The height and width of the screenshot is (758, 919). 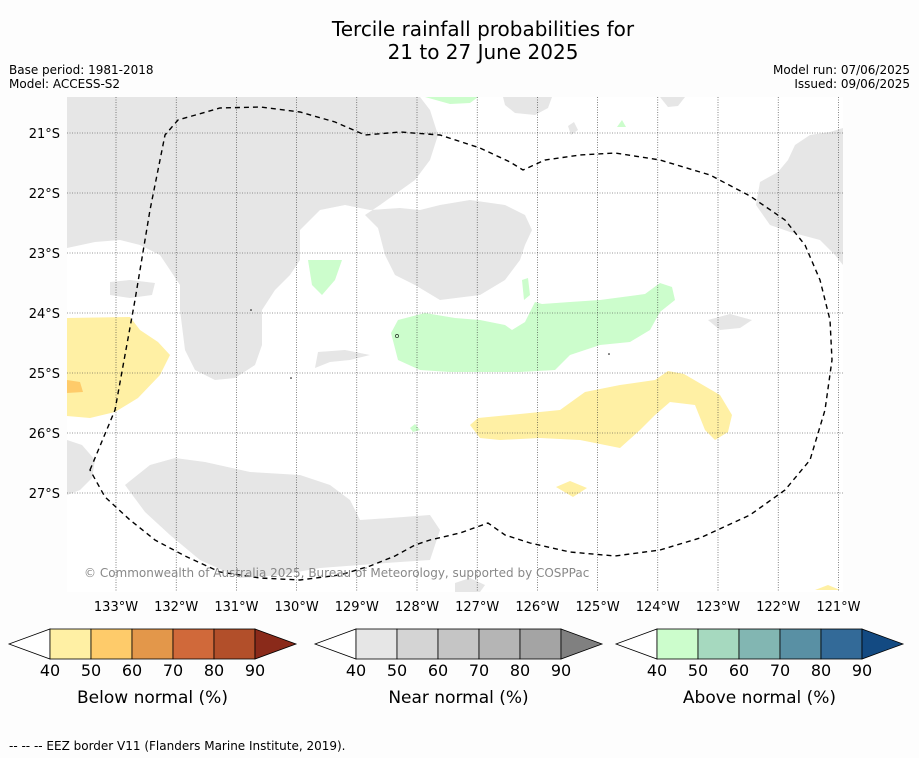 What do you see at coordinates (778, 607) in the screenshot?
I see `longitude-label: 122°W` at bounding box center [778, 607].